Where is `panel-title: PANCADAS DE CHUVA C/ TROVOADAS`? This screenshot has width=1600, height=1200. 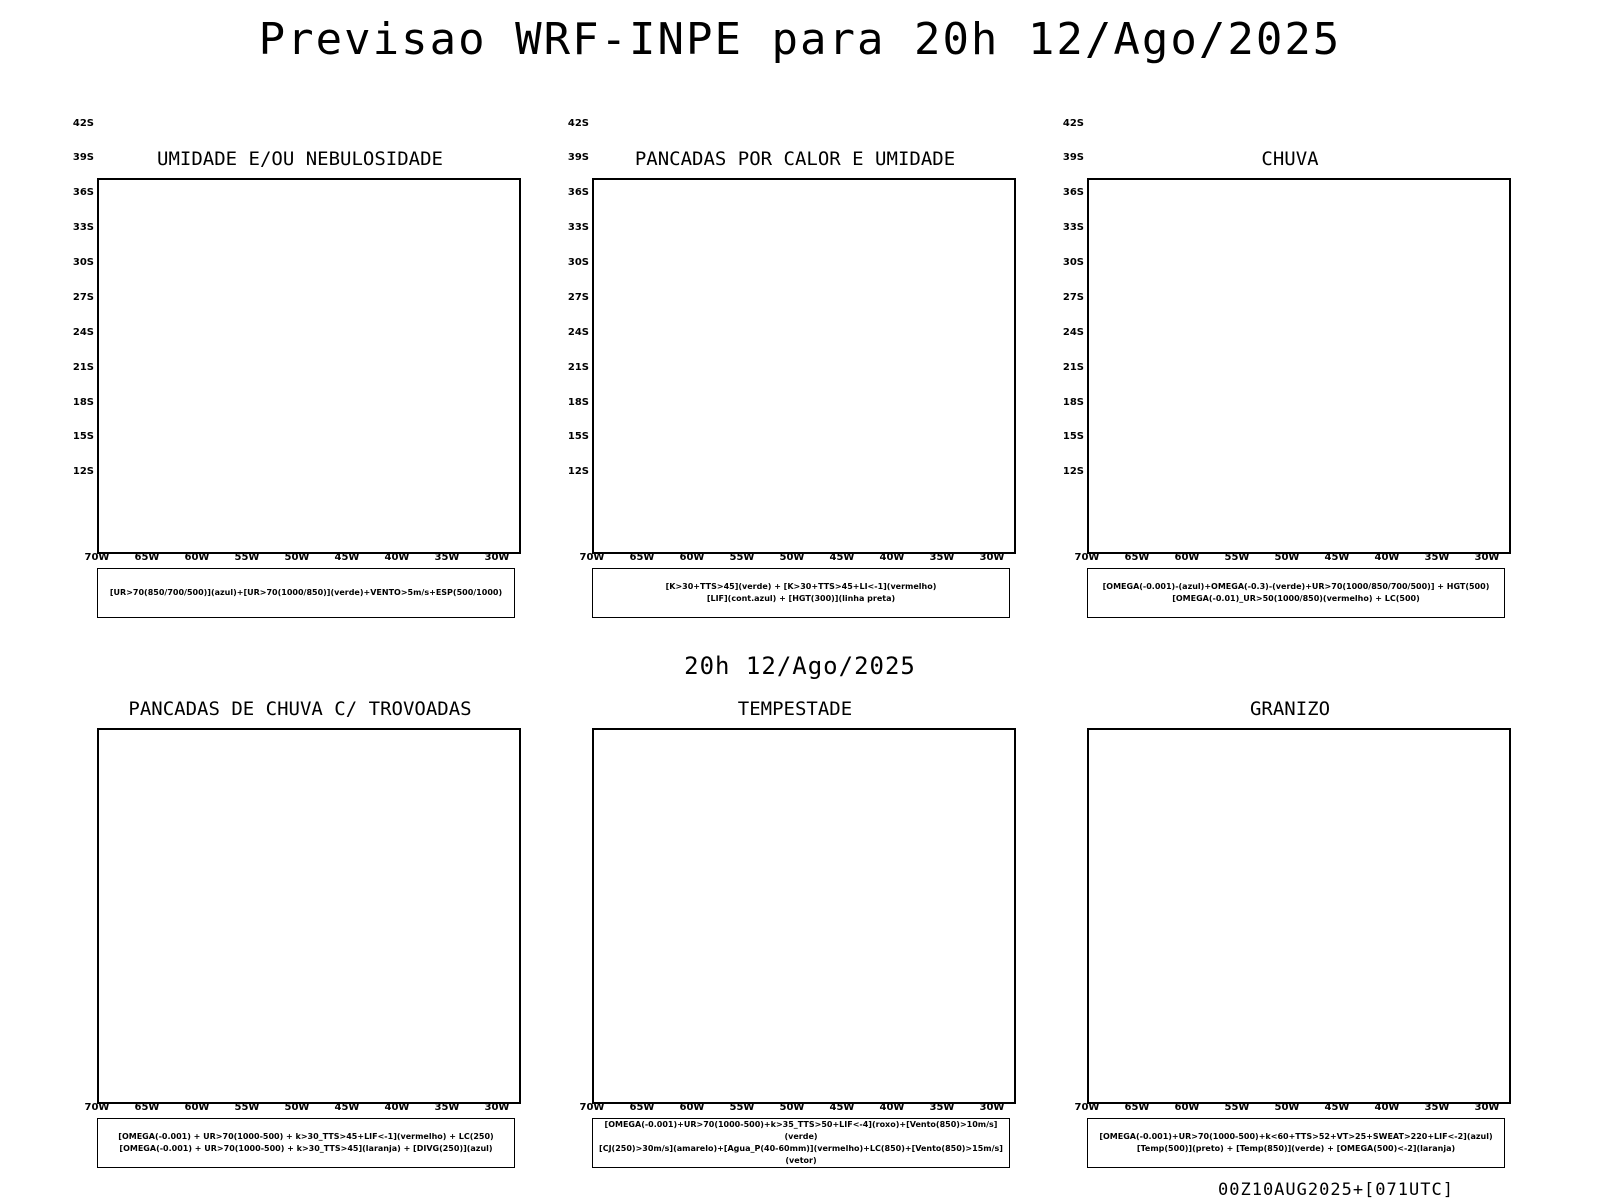
panel-title: PANCADAS DE CHUVA C/ TROVOADAS is located at coordinates (300, 709).